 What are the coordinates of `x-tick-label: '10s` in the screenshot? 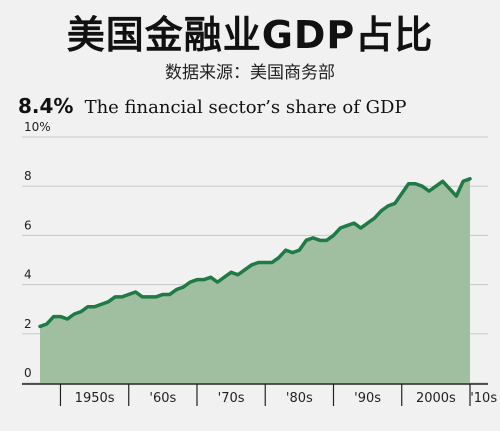 It's located at (483, 398).